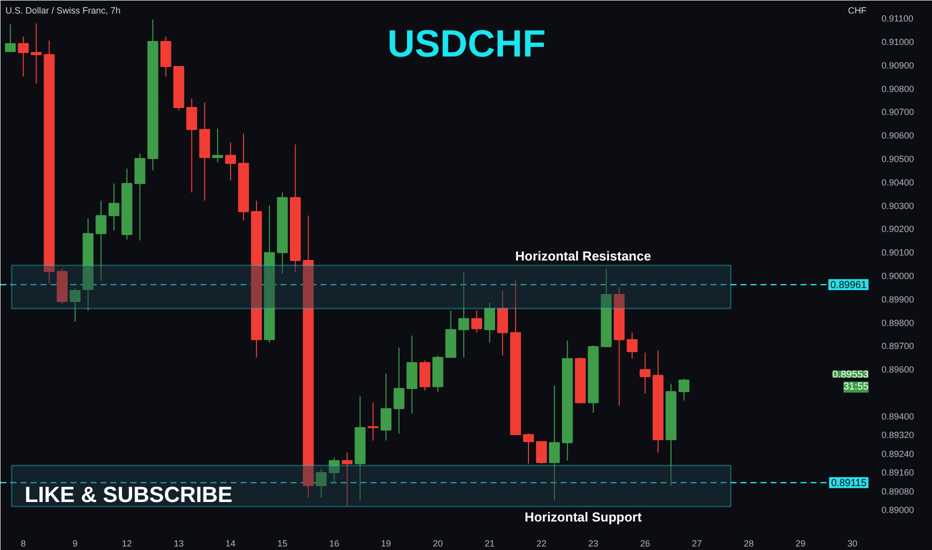 This screenshot has width=932, height=550. I want to click on annotation: 31:55, so click(856, 387).